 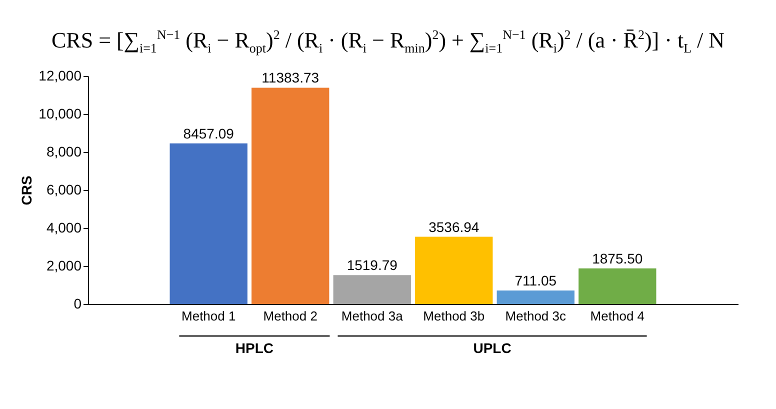 What do you see at coordinates (208, 133) in the screenshot?
I see `data-label: 8457.09` at bounding box center [208, 133].